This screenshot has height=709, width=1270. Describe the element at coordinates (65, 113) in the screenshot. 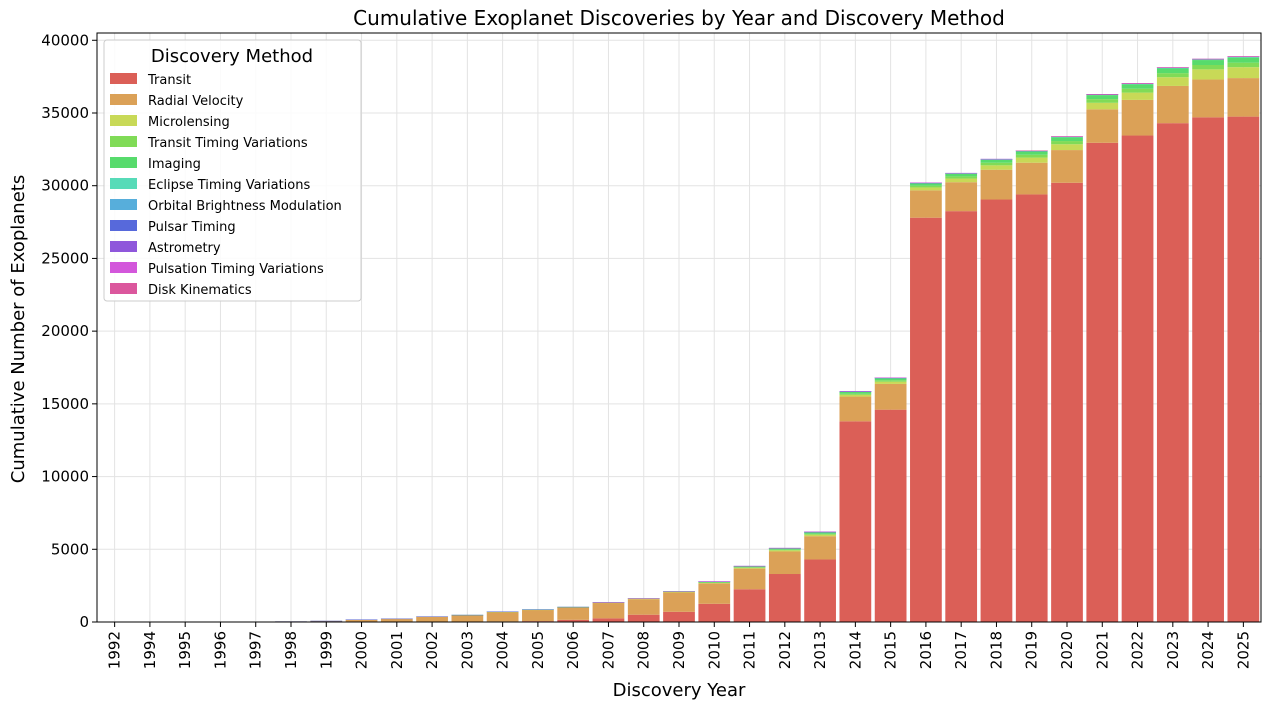

I see `y-tick-label: 35000` at that location.